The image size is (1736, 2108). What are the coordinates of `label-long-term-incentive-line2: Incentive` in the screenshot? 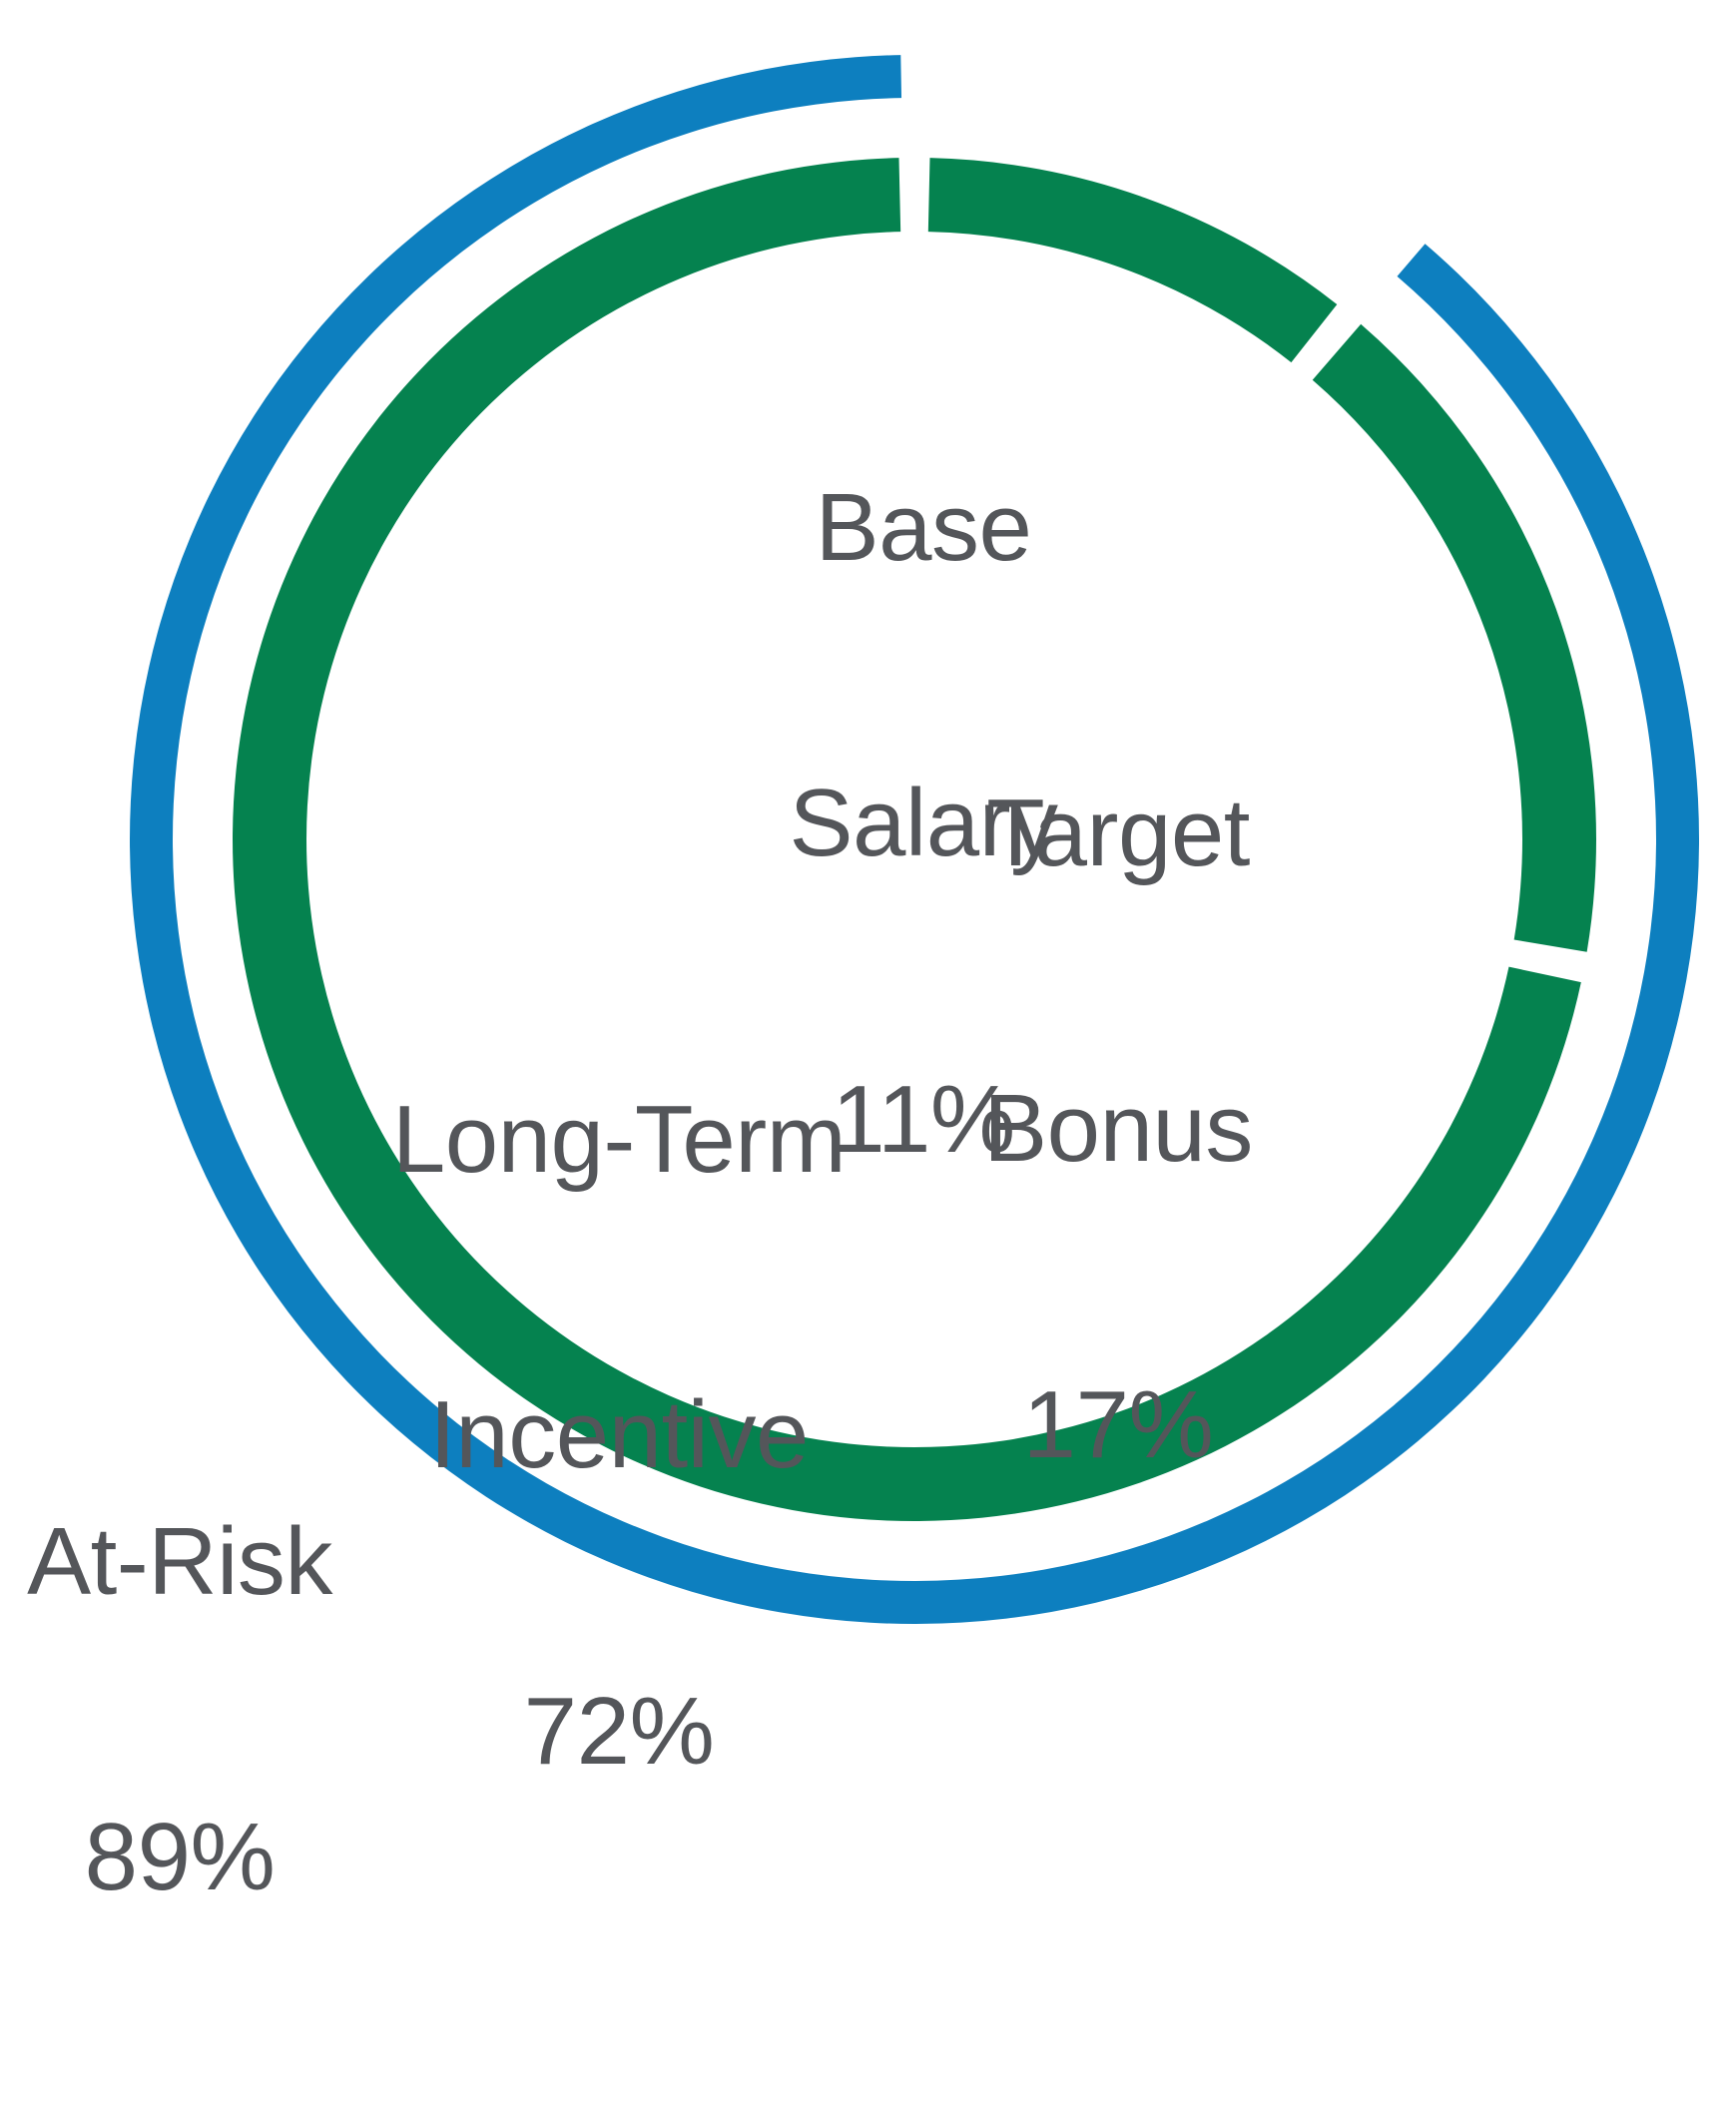 It's located at (619, 1435).